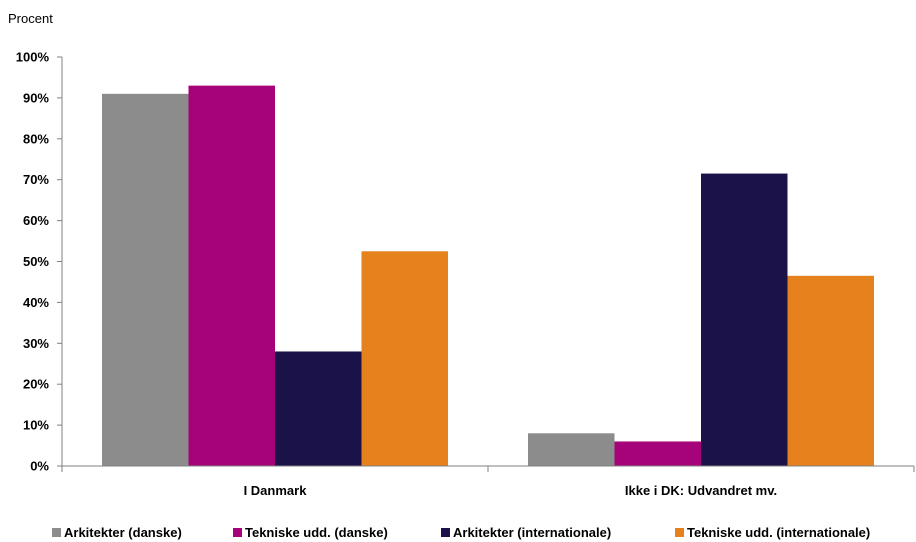 The width and height of the screenshot is (916, 542). I want to click on y-tick-label: 50%, so click(36, 261).